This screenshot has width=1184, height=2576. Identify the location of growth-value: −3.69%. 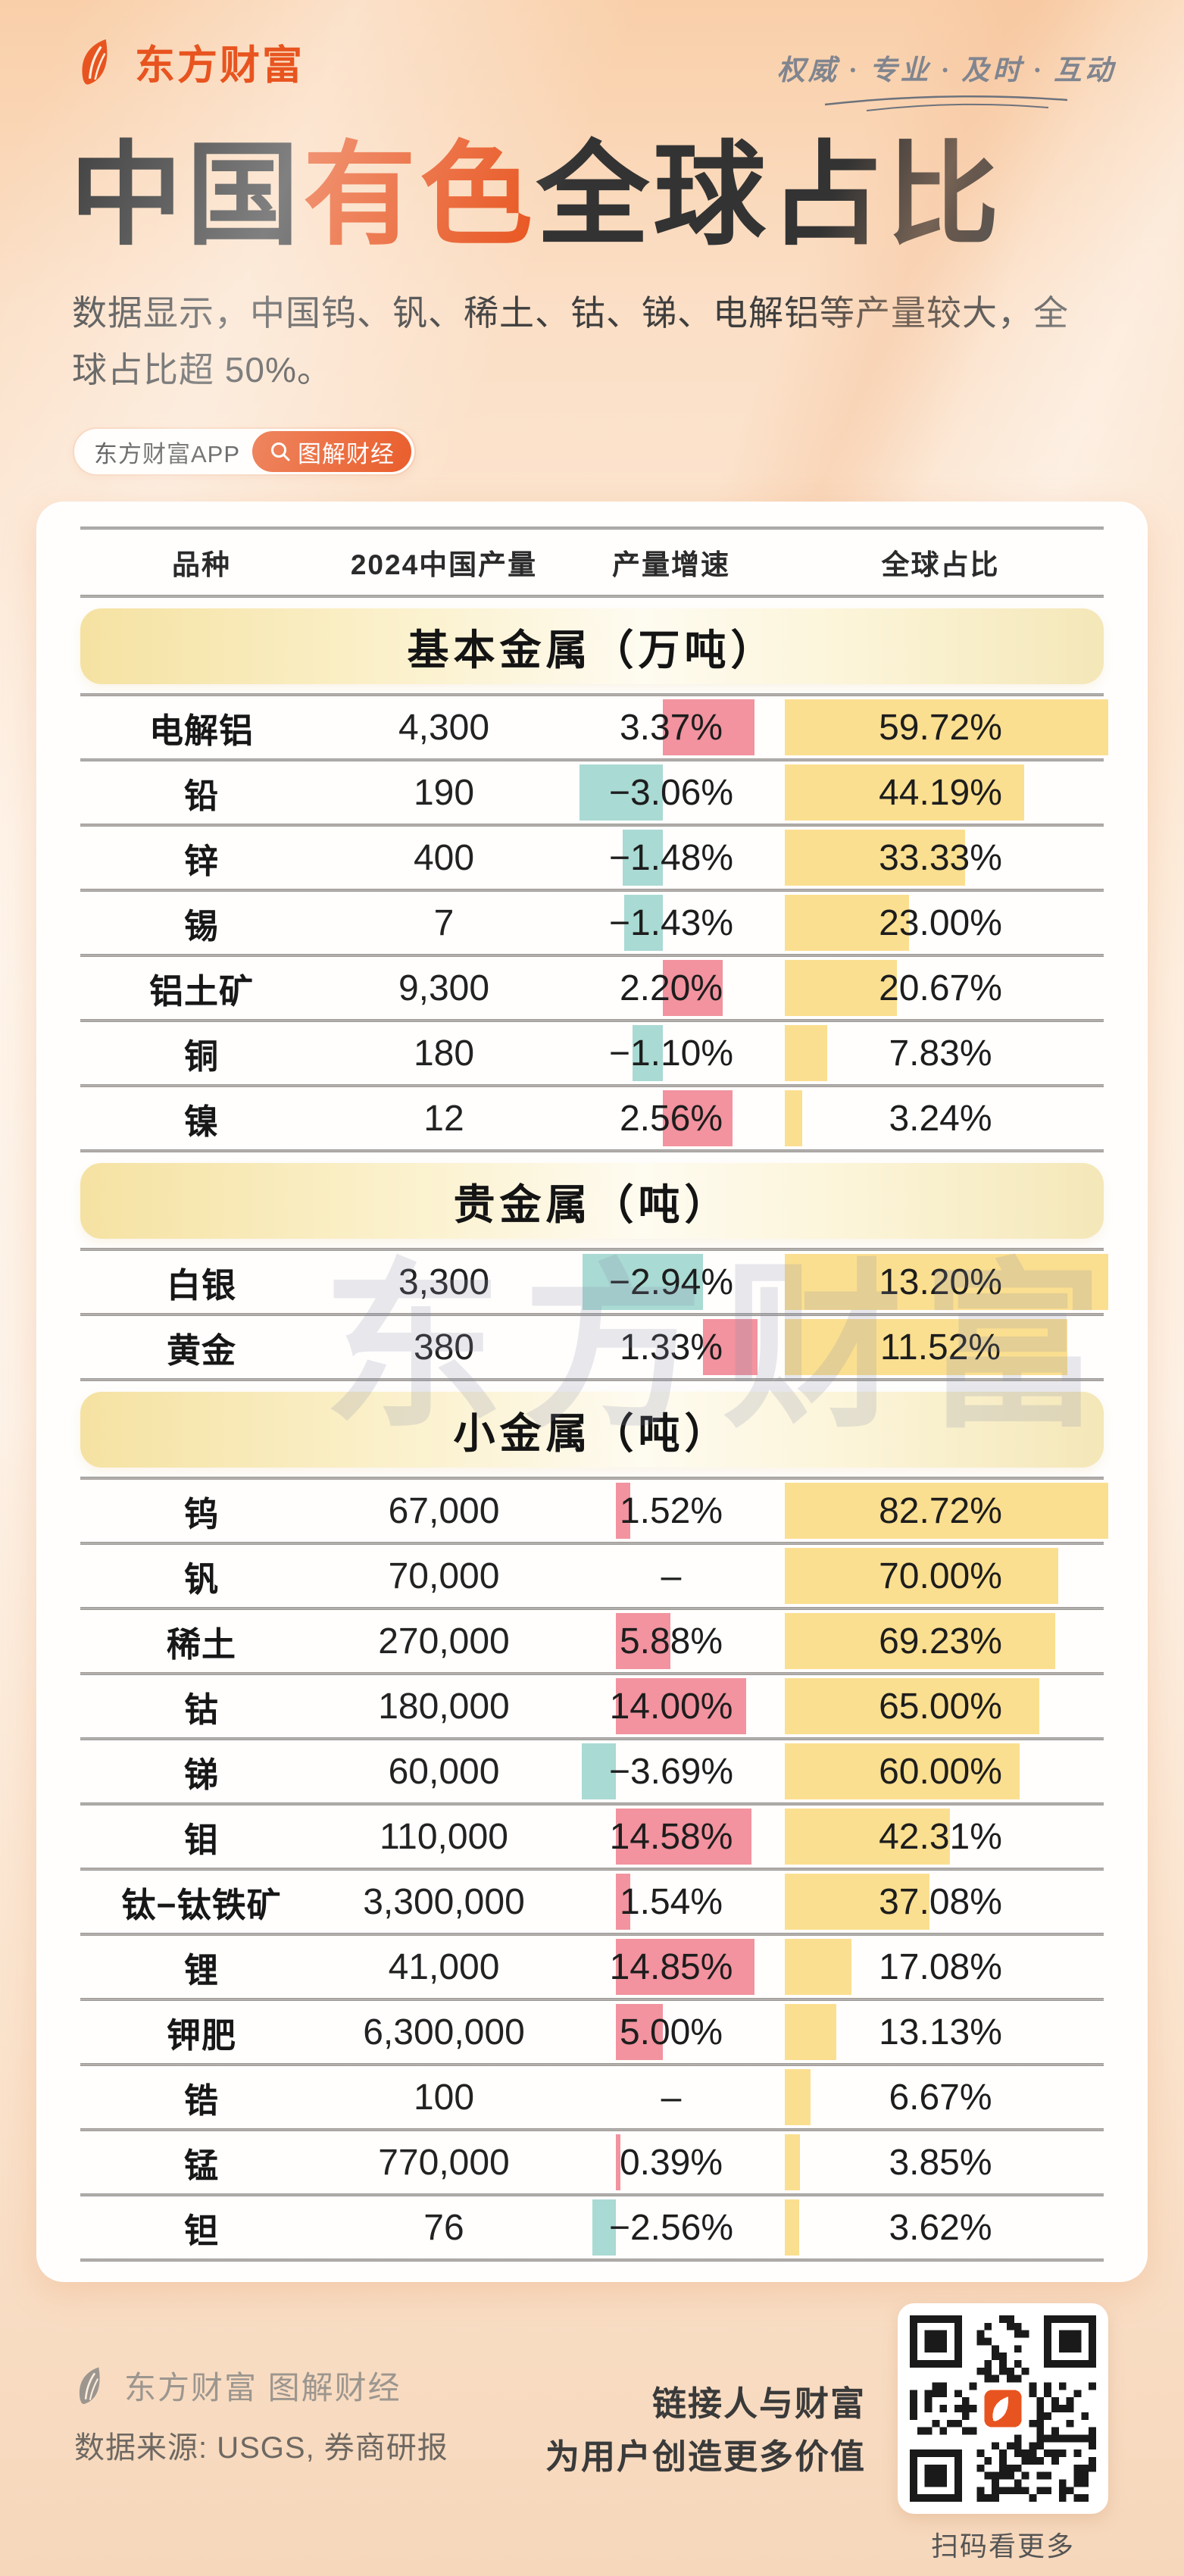
(671, 1771).